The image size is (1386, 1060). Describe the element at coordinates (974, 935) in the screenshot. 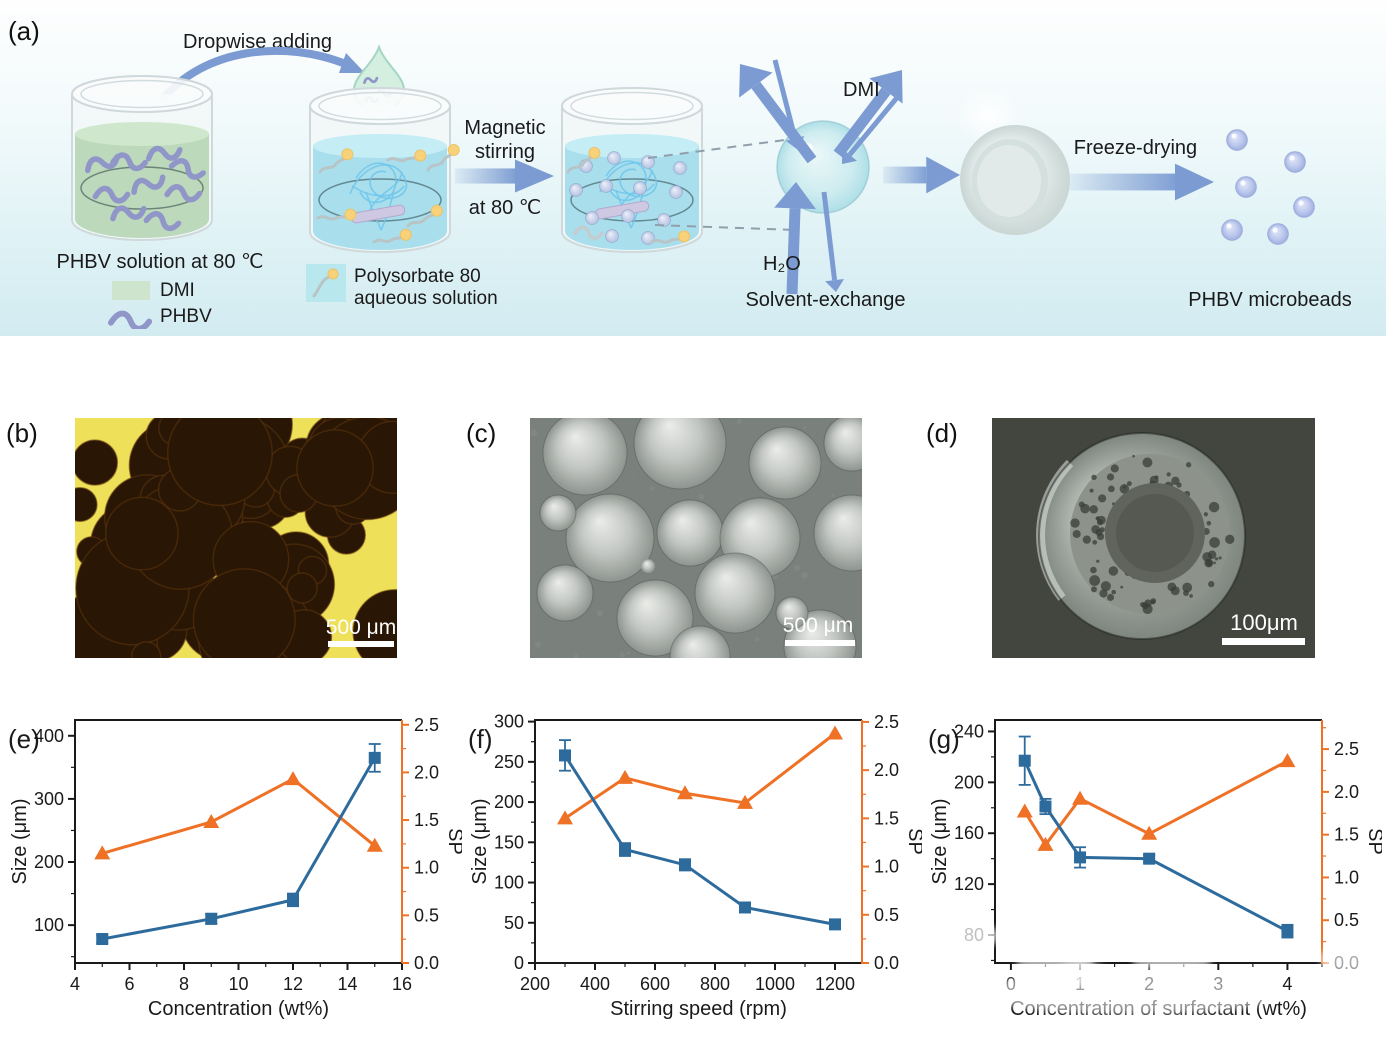

I see `svg-text: 80` at that location.